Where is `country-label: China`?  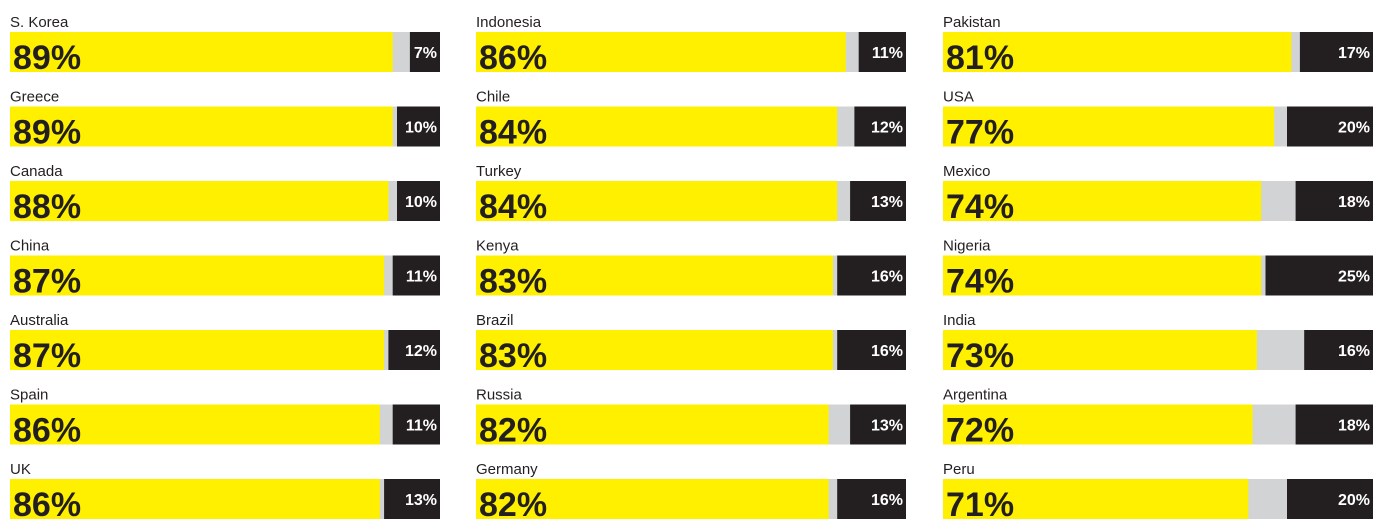
country-label: China is located at coordinates (30, 246).